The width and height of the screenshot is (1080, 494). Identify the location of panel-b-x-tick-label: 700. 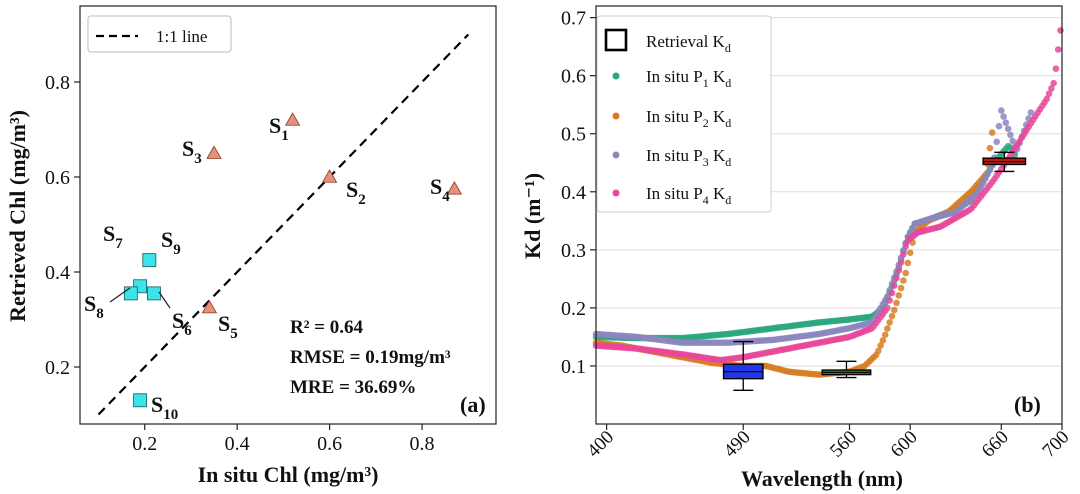
(1056, 444).